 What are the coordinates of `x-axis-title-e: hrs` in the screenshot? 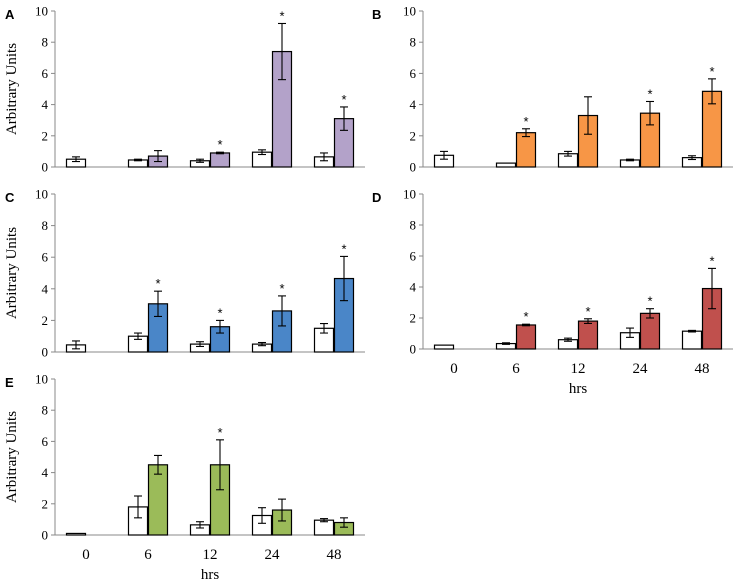 It's located at (210, 575).